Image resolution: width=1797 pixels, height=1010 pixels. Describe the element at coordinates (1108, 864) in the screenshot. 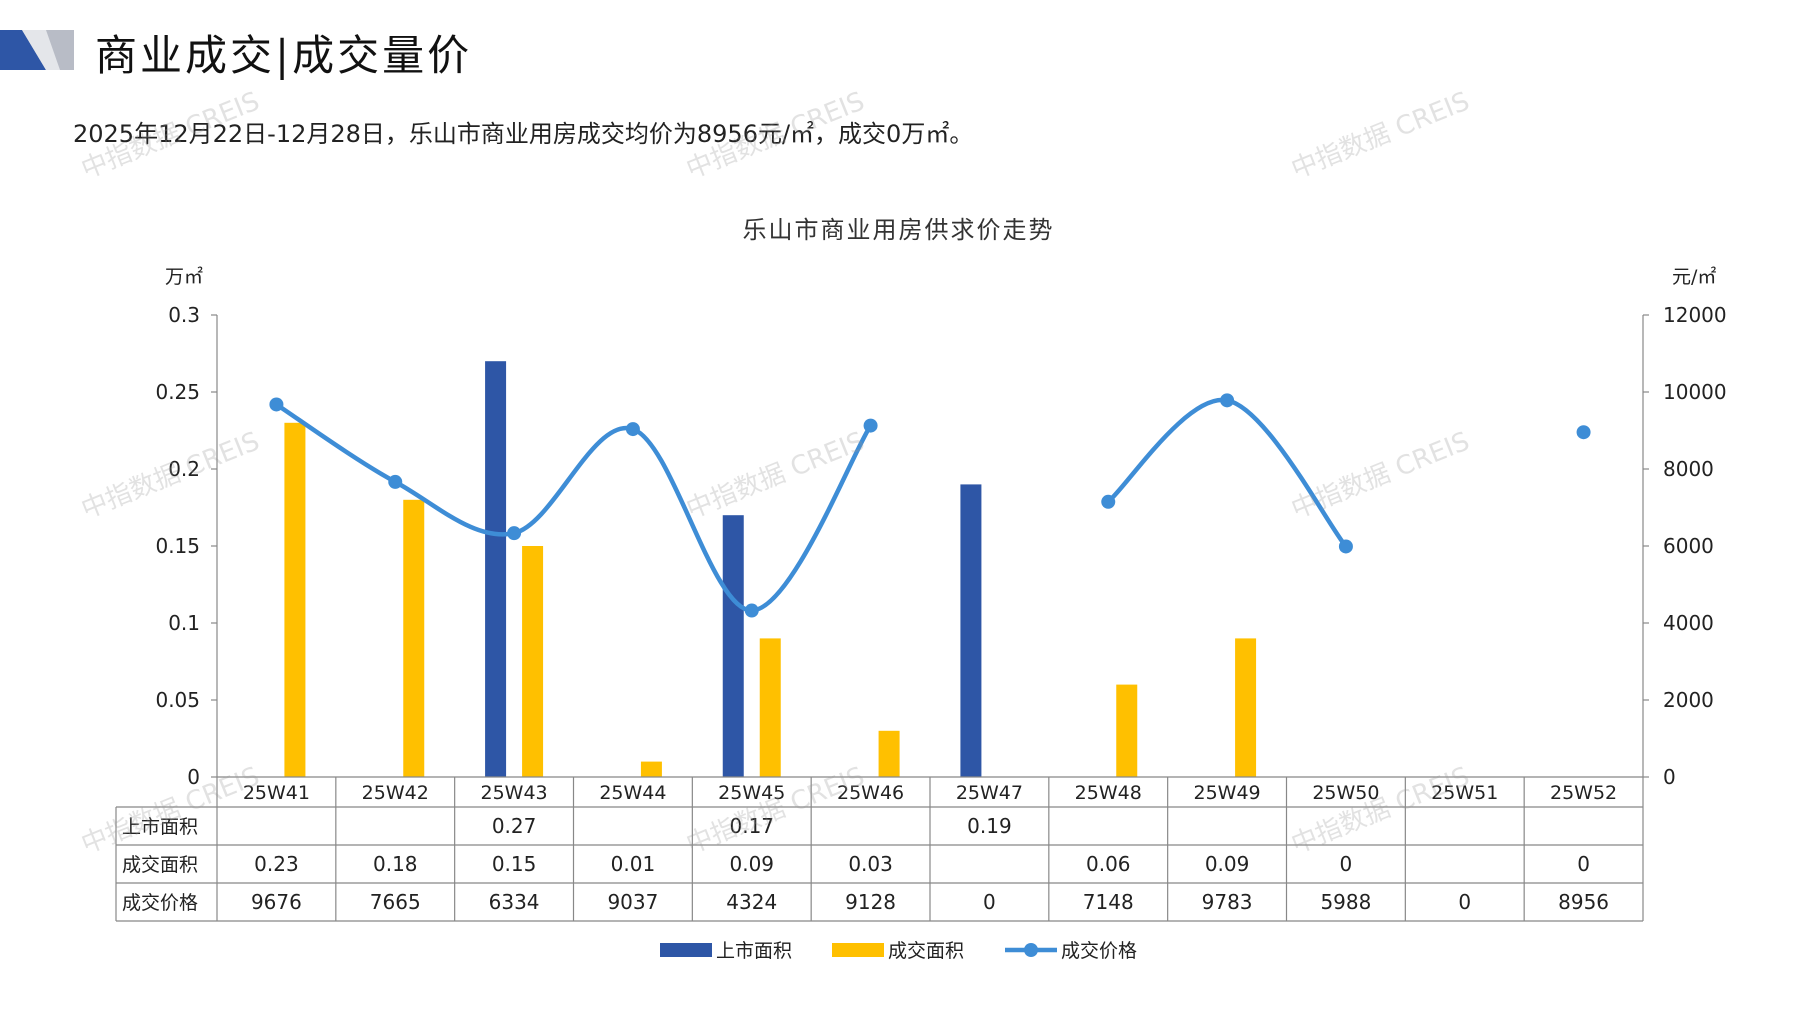

I see `table-data-label: 0.06` at that location.